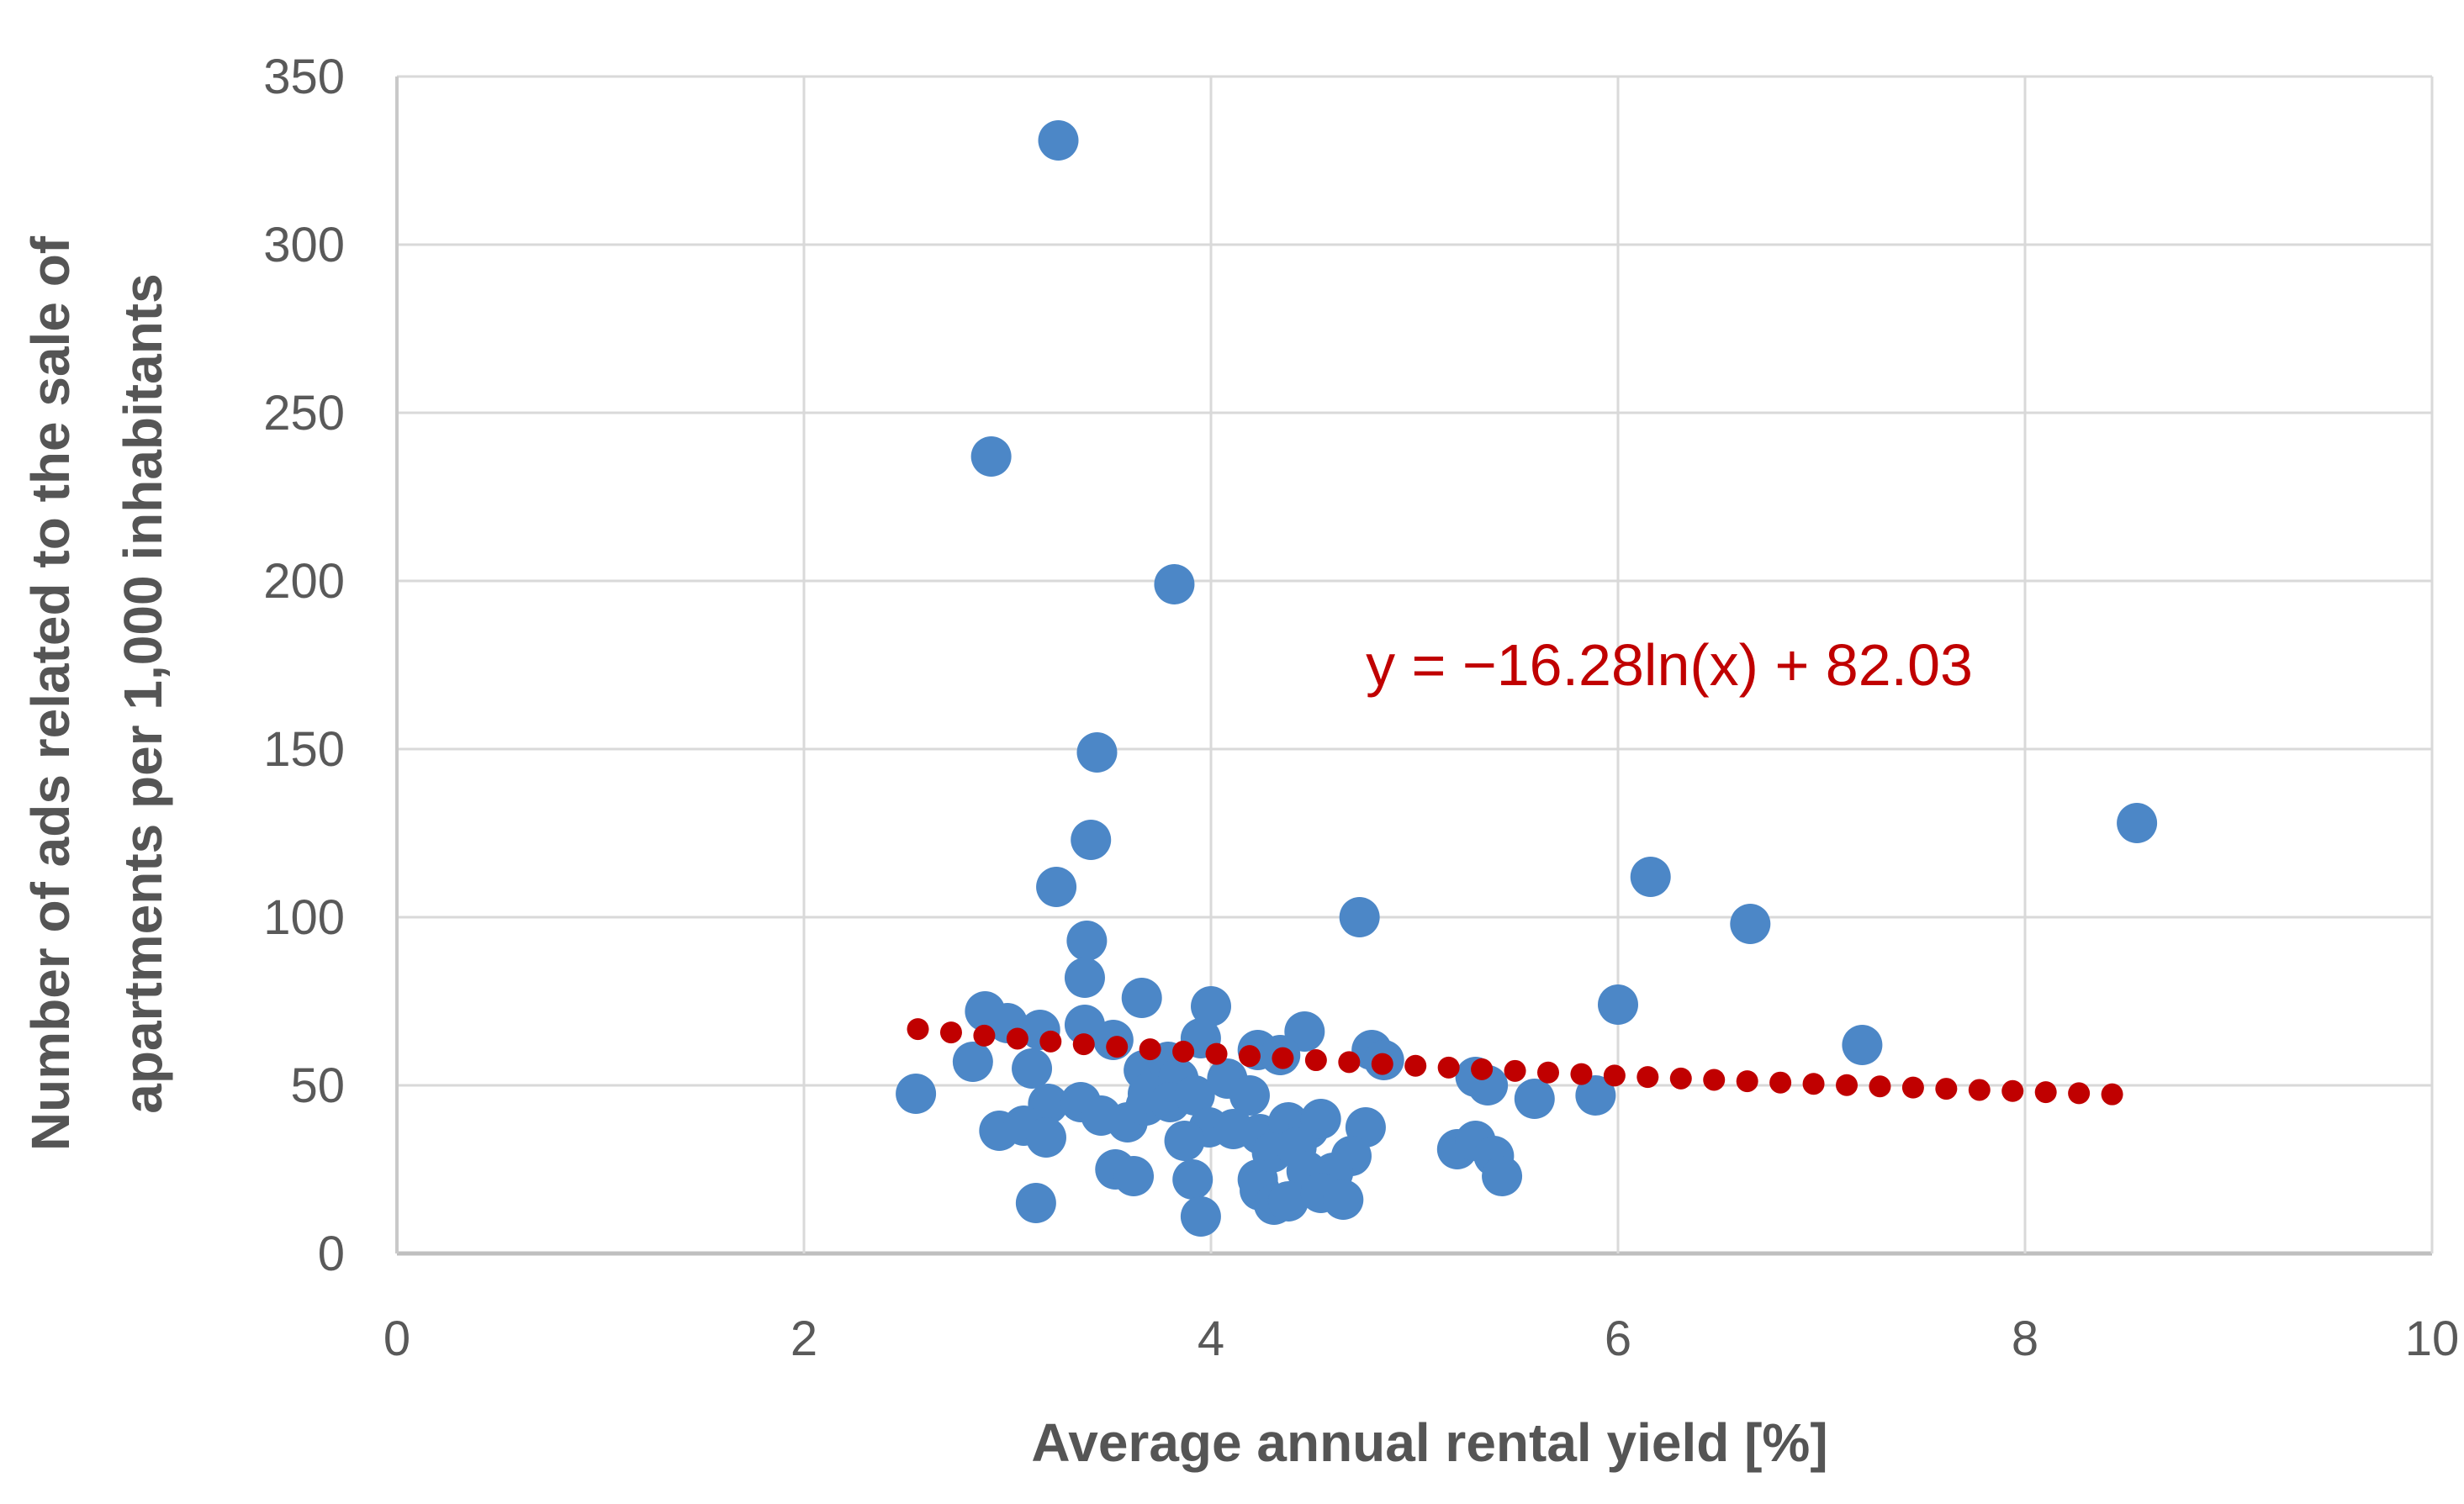 This screenshot has width=2464, height=1504. Describe the element at coordinates (50, 693) in the screenshot. I see `y-axis-title-line1: Number of ads related to the sale of` at that location.